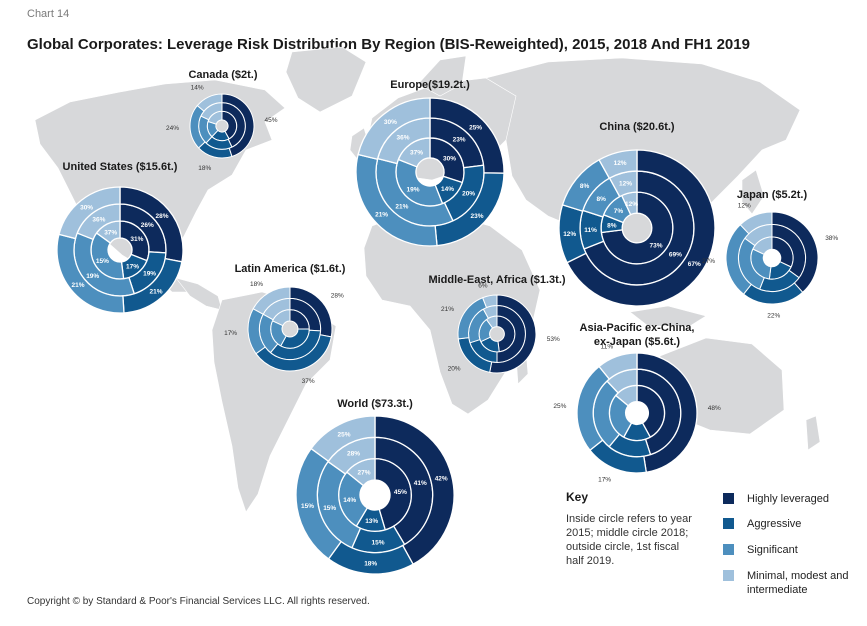  I want to click on legend-label-aggressive: Aggressive, so click(774, 524).